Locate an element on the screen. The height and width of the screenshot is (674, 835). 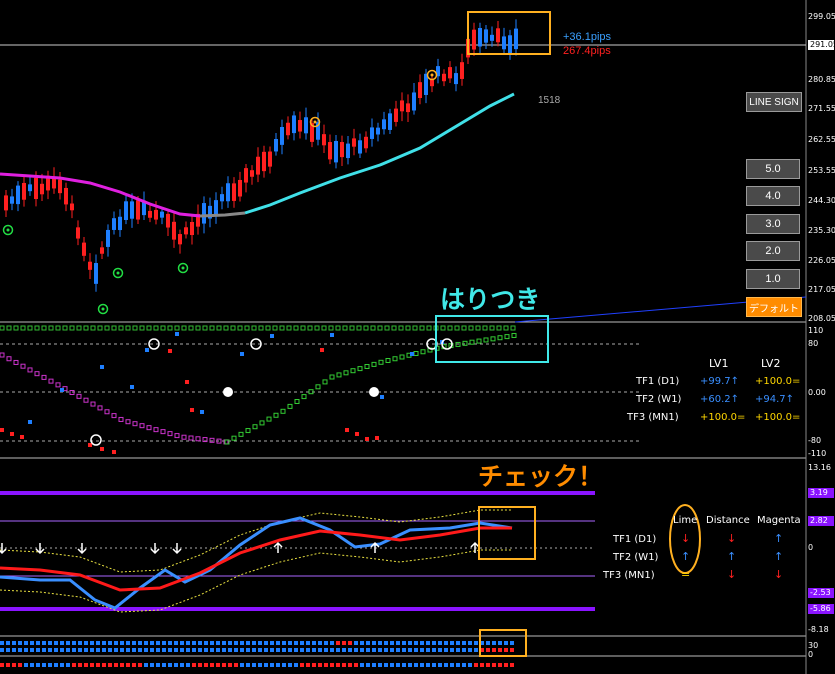
oscillator-1-dots is located at coordinates (258, 389).